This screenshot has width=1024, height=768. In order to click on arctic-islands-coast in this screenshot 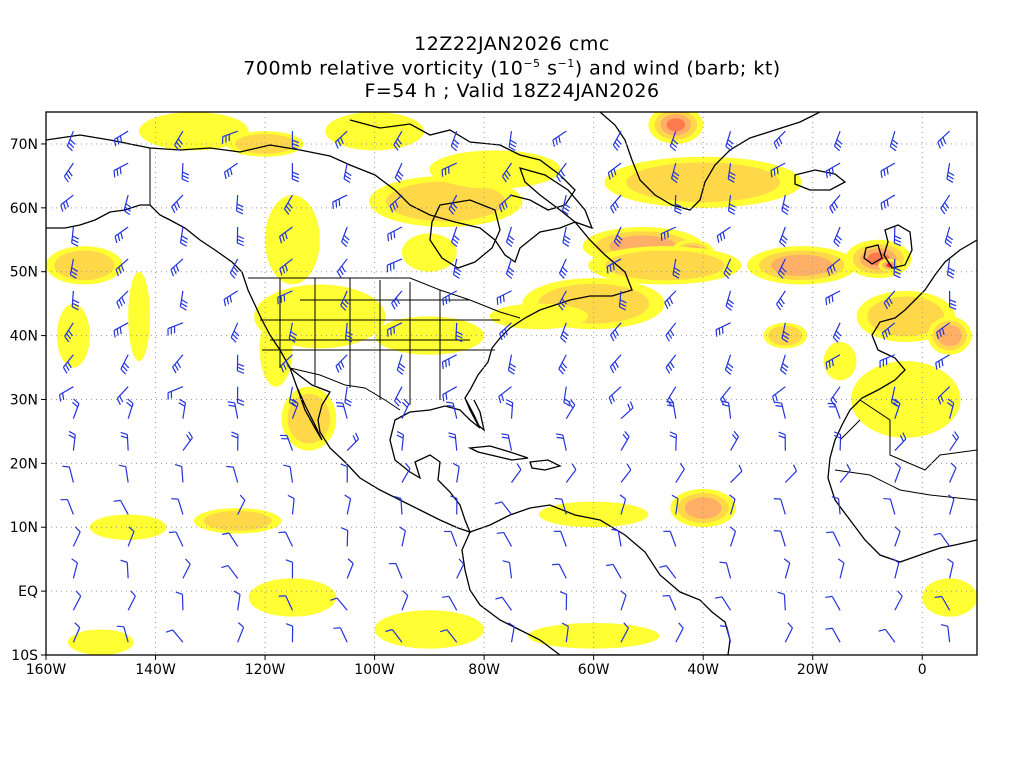, I will do `click(462, 165)`.